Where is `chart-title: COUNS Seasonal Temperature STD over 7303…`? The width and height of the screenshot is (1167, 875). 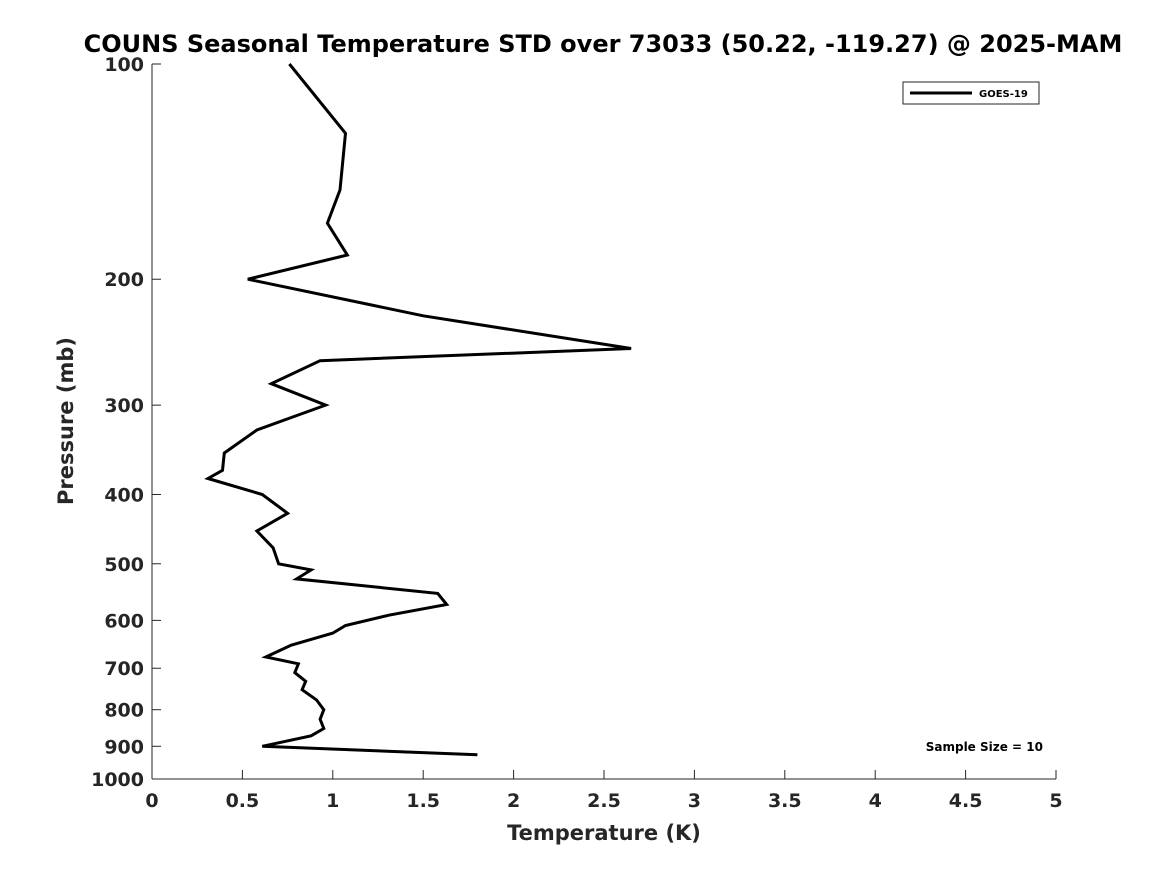
chart-title: COUNS Seasonal Temperature STD over 7303… is located at coordinates (603, 44).